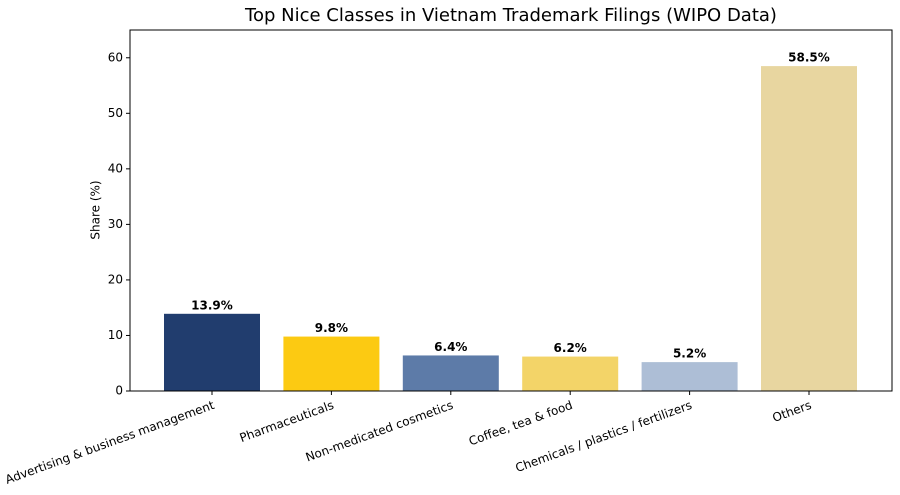 The image size is (900, 495). I want to click on x-tick-label: Others, so click(792, 411).